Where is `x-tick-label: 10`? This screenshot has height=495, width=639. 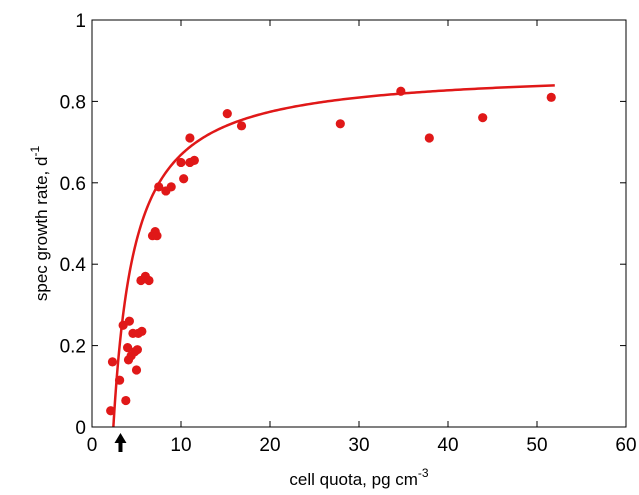
x-tick-label: 10 is located at coordinates (180, 445).